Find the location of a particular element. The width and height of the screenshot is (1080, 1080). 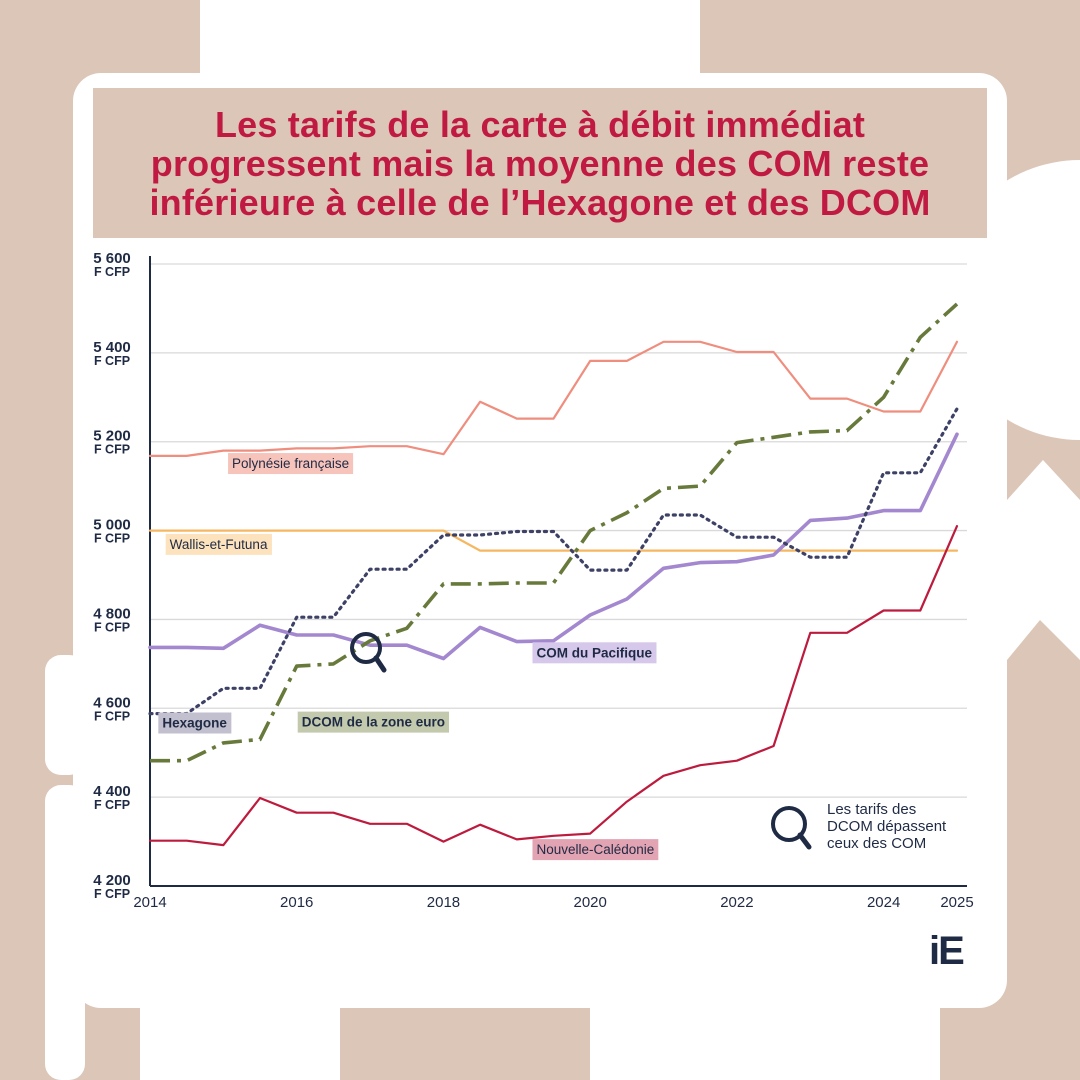

series-label-text: DCOM de la zone euro is located at coordinates (373, 722).